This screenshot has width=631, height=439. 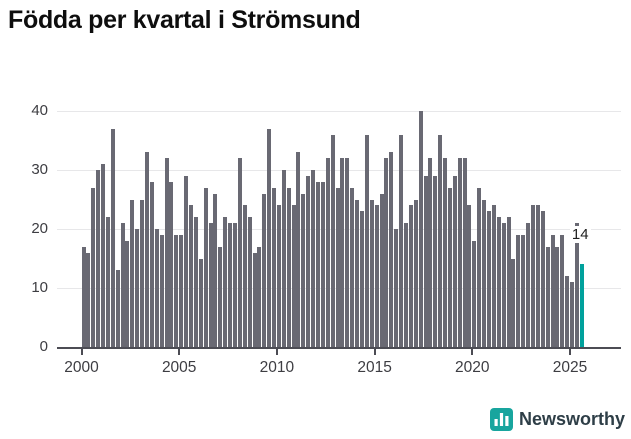 What do you see at coordinates (277, 367) in the screenshot?
I see `x-axis-label-2010: 2010` at bounding box center [277, 367].